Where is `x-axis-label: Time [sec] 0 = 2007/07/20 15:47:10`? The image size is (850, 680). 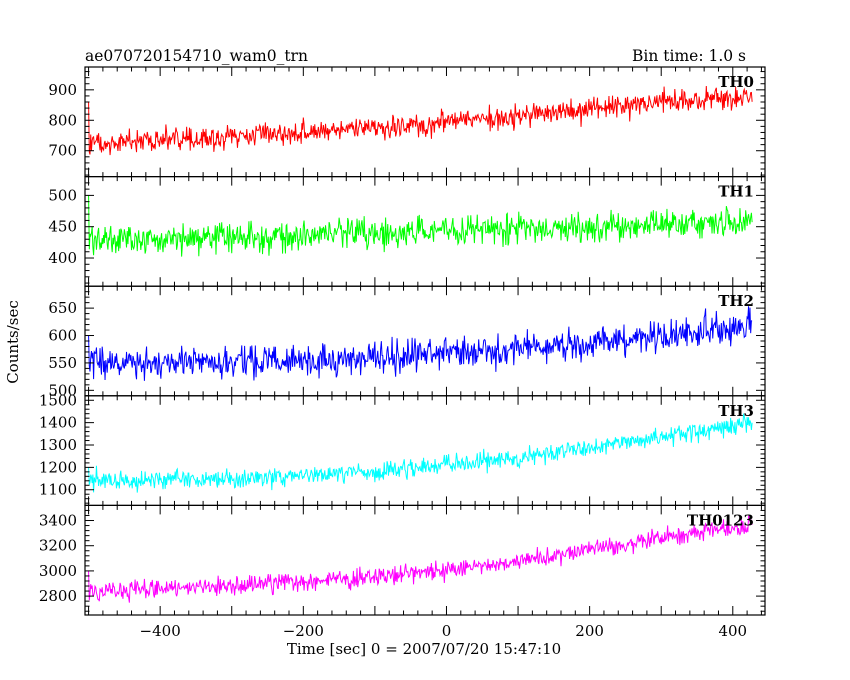 x-axis-label: Time [sec] 0 = 2007/07/20 15:47:10 is located at coordinates (424, 649).